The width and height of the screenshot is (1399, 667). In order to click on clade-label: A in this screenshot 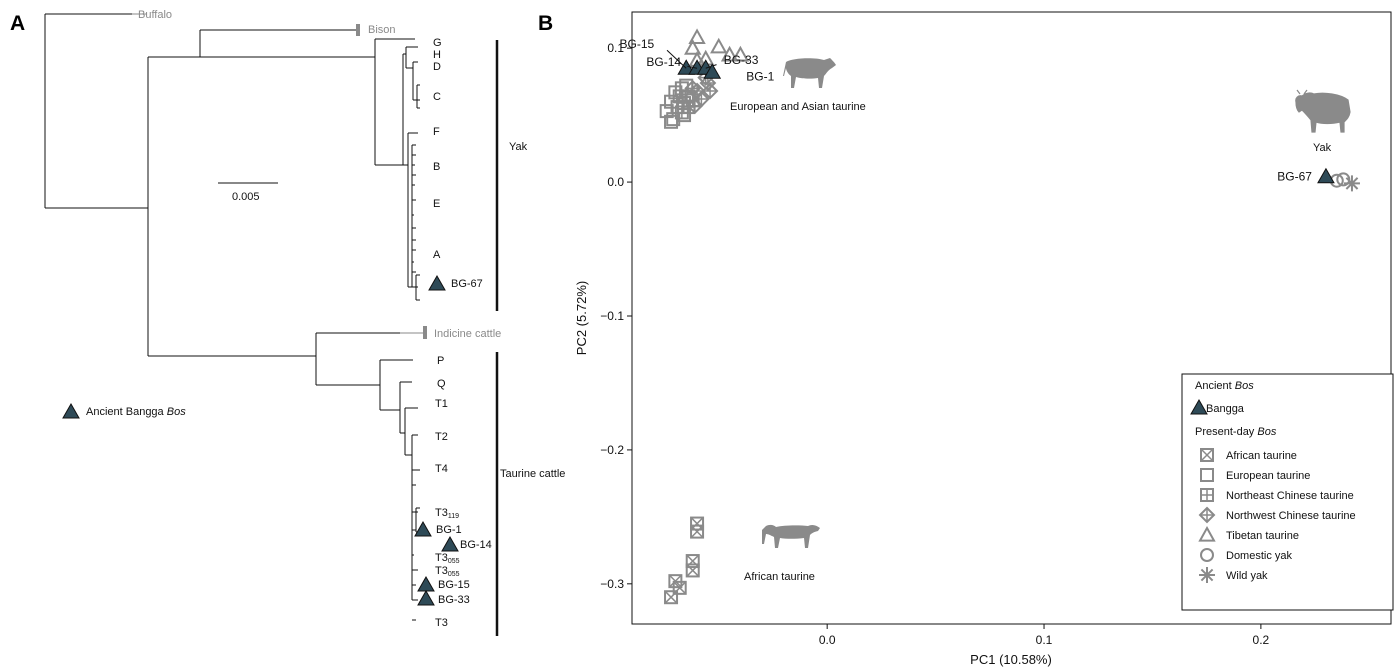, I will do `click(437, 255)`.